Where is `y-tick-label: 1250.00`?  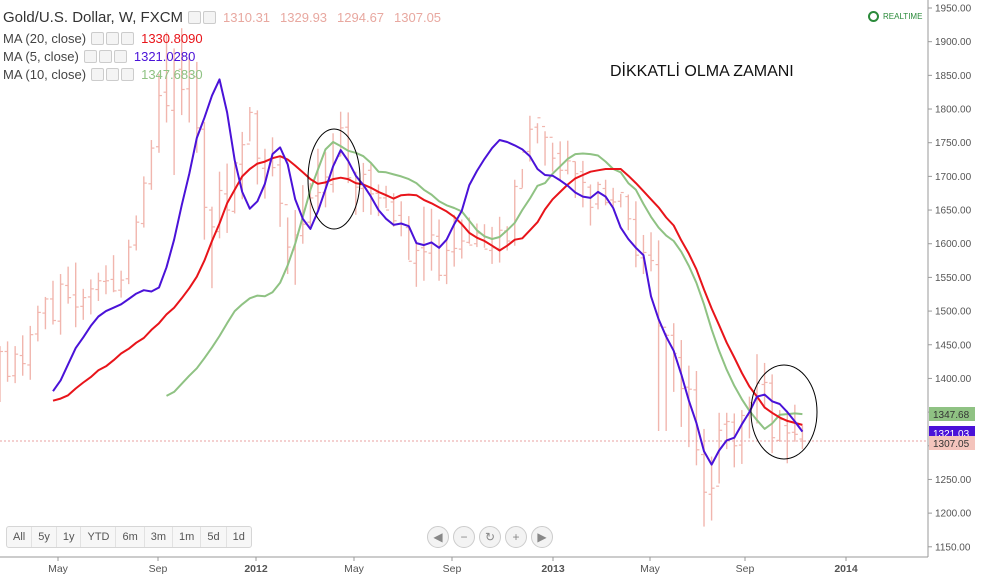 y-tick-label: 1250.00 is located at coordinates (953, 480).